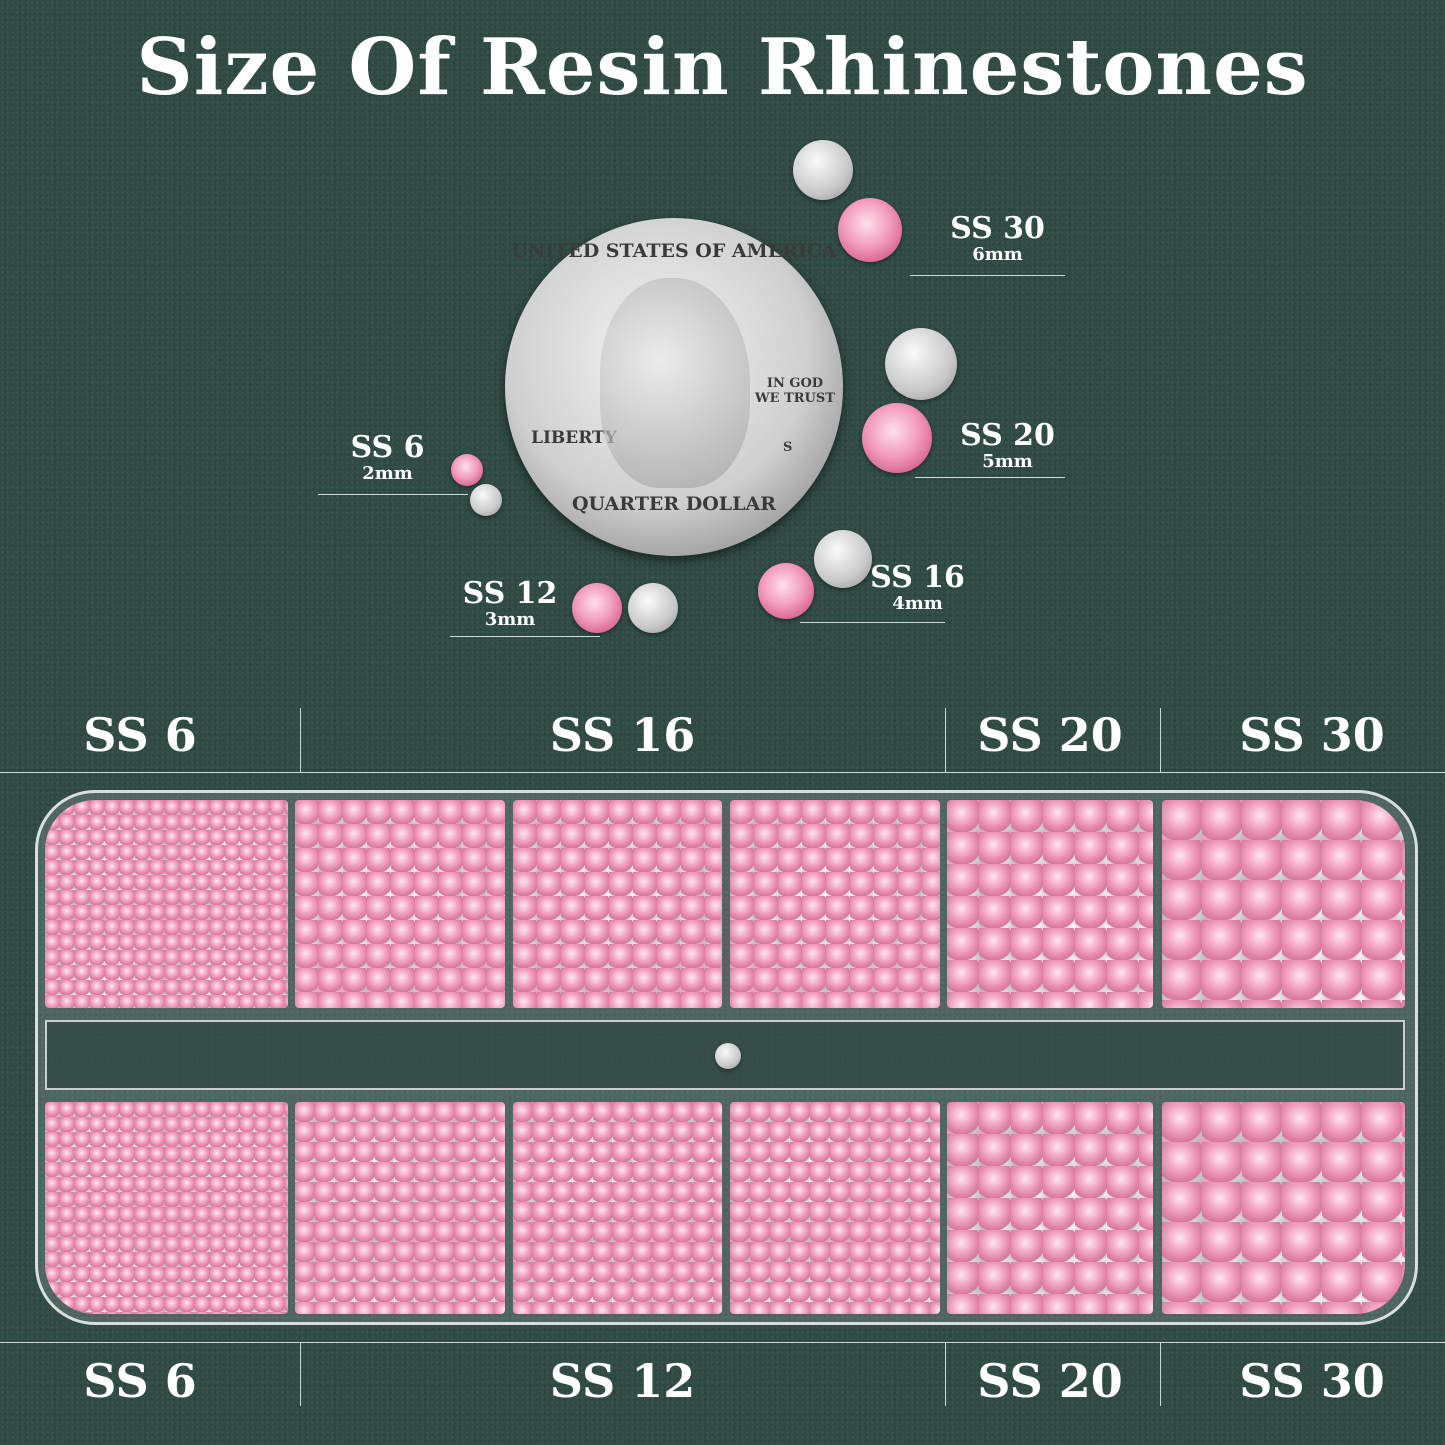 This screenshot has height=1445, width=1445. Describe the element at coordinates (917, 587) in the screenshot. I see `size-label-ss16: SS 16 4mm` at that location.